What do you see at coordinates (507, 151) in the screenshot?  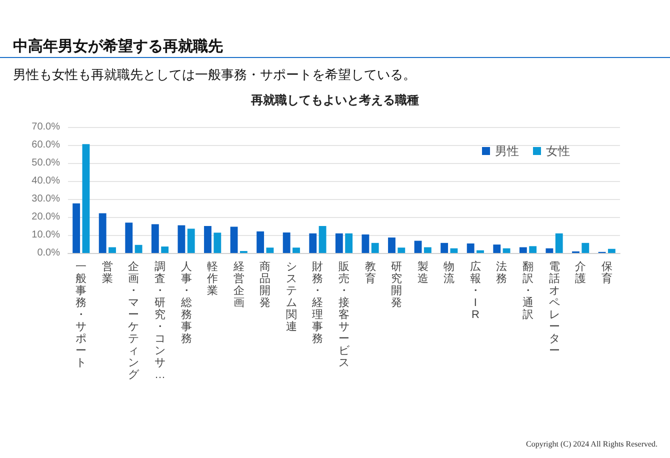 I see `legend-label: 男性` at bounding box center [507, 151].